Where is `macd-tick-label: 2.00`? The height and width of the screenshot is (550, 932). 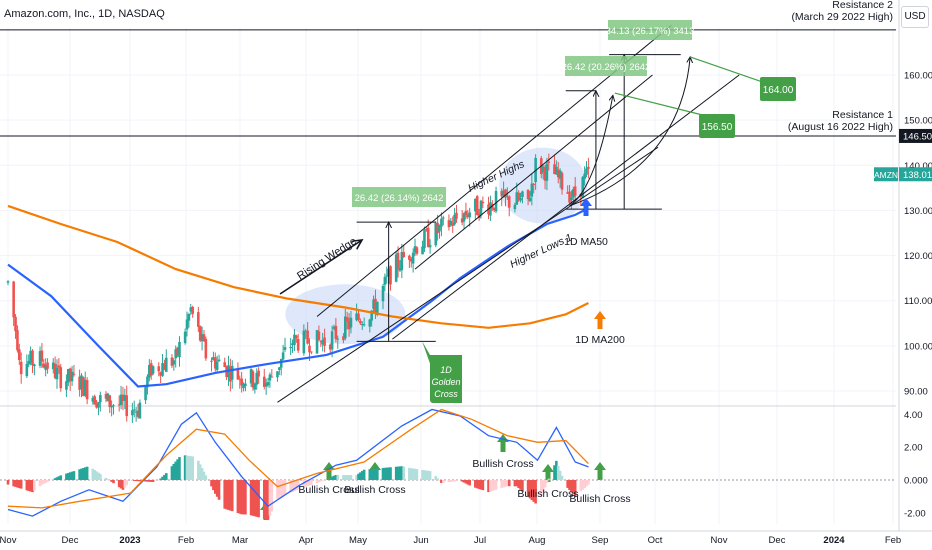
macd-tick-label: 2.00 is located at coordinates (913, 448).